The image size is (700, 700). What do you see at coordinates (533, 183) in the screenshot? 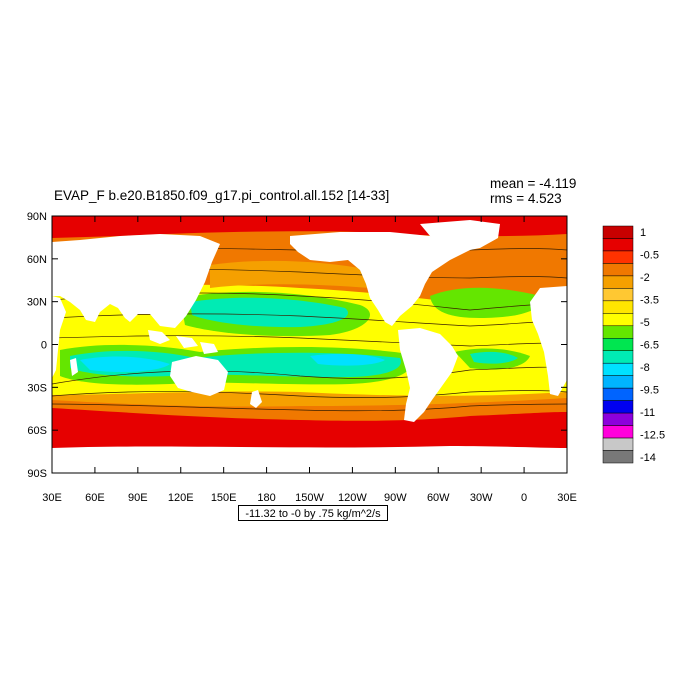
I see `mean-stat: mean = -4.119` at bounding box center [533, 183].